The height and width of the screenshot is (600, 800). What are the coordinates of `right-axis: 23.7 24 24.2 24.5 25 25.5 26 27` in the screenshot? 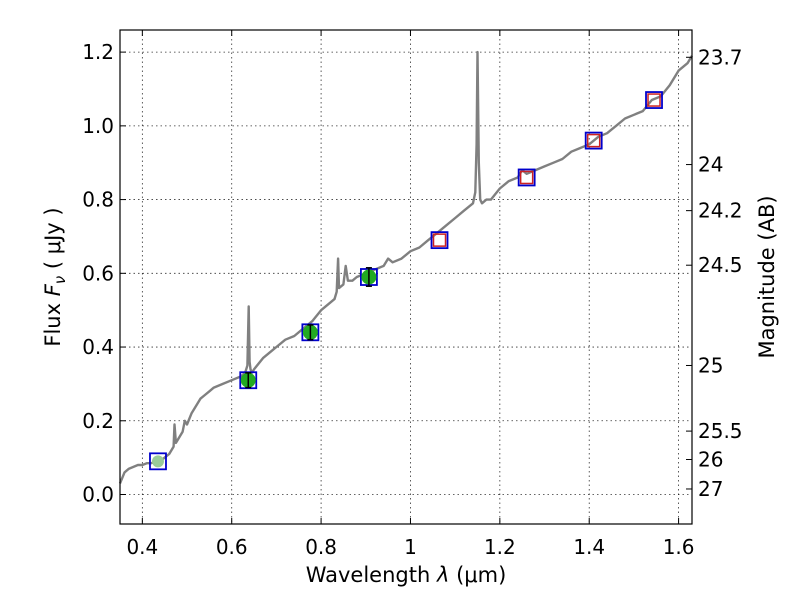 It's located at (714, 273).